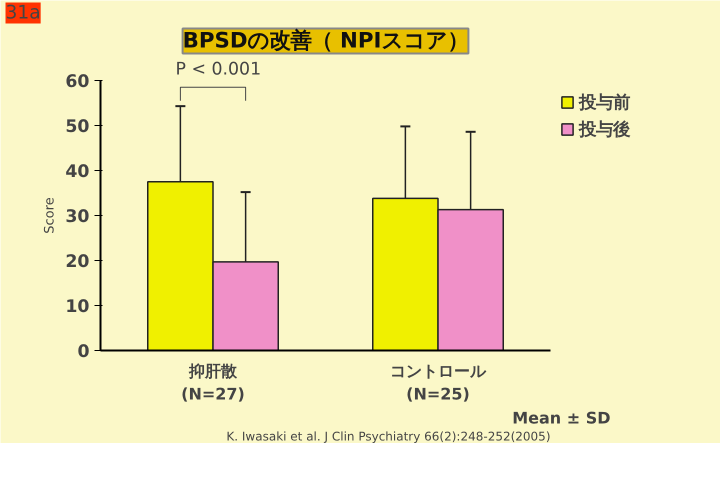 This screenshot has width=720, height=480. I want to click on y-tick-label: 50, so click(77, 127).